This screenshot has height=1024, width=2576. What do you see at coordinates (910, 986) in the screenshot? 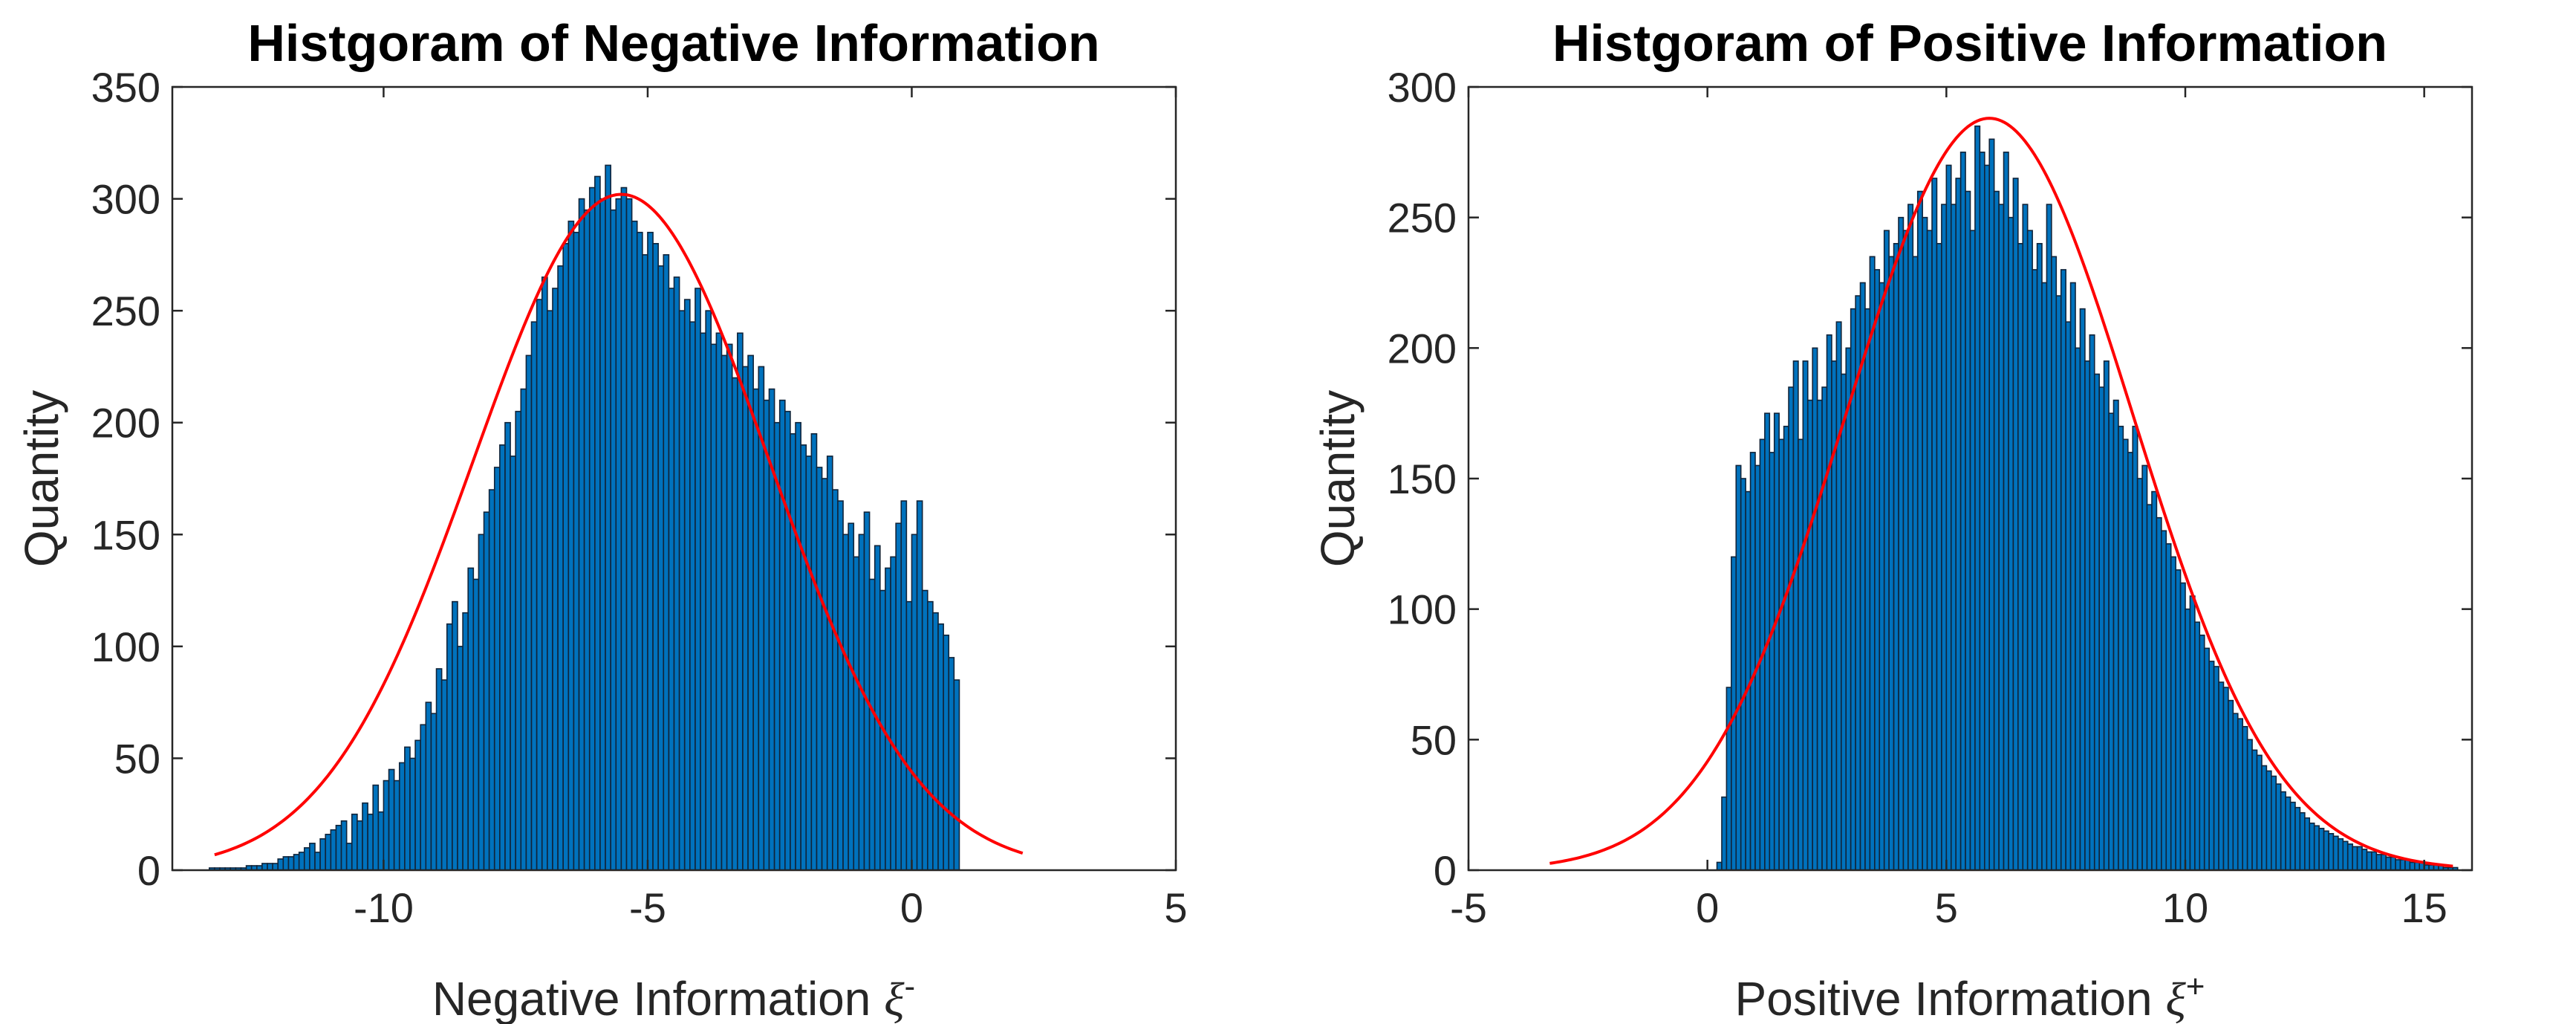
I see `superscript-minus: -` at bounding box center [910, 986].